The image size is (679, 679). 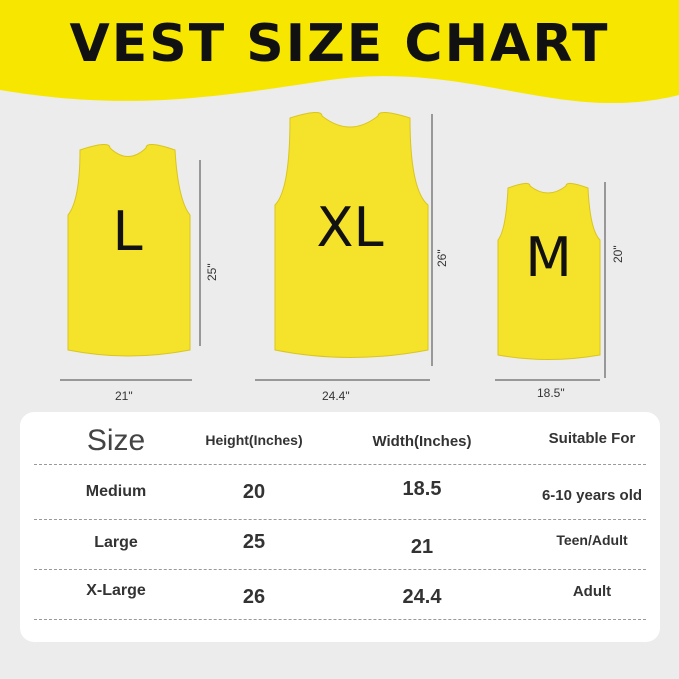 I want to click on vest-medium, so click(x=549, y=271).